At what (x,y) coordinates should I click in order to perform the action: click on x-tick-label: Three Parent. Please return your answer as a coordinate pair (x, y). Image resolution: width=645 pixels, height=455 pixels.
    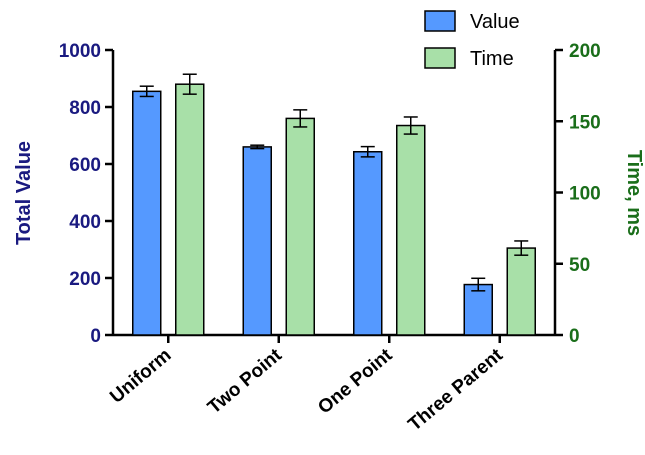
    Looking at the image, I should click on (455, 389).